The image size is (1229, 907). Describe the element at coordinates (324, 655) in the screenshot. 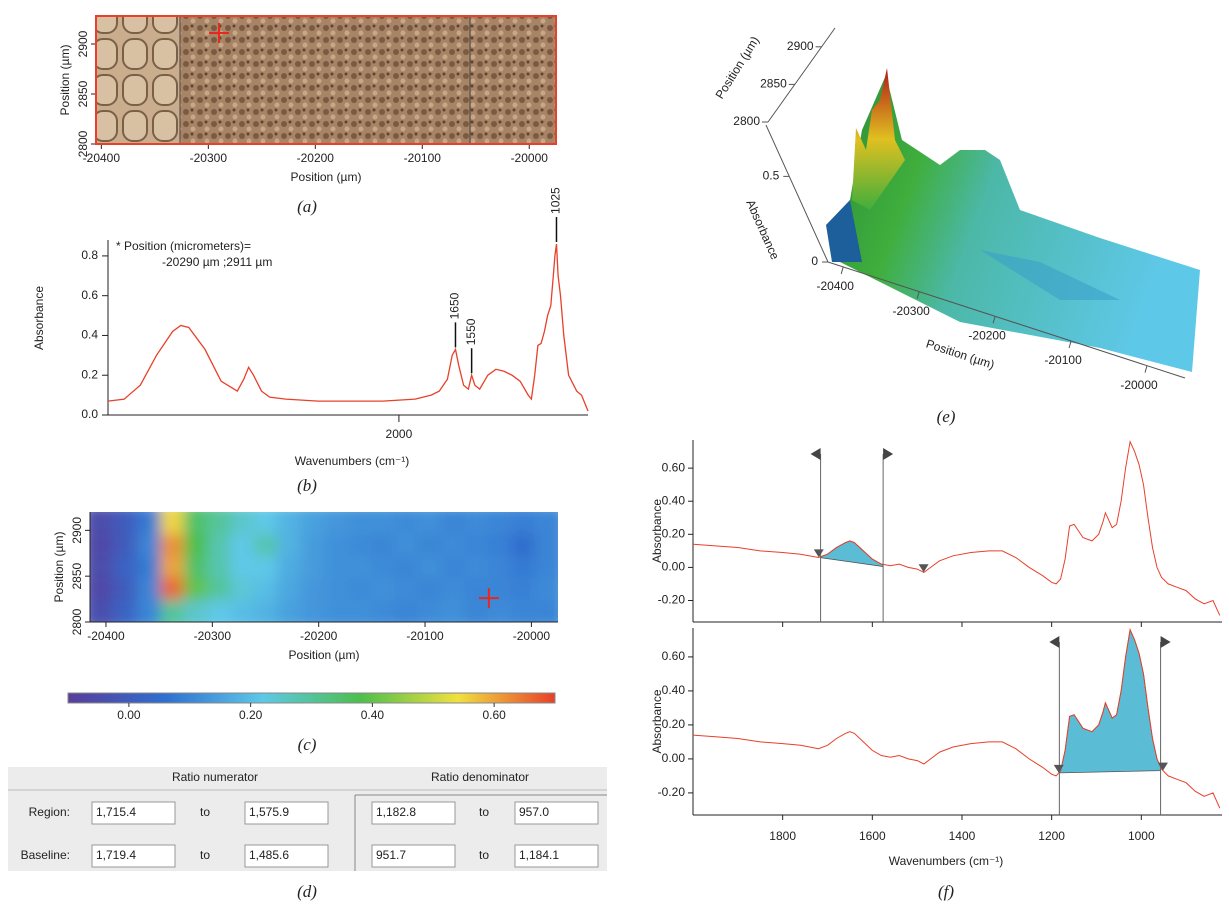

I see `x-axis-label: Position (µm)` at that location.